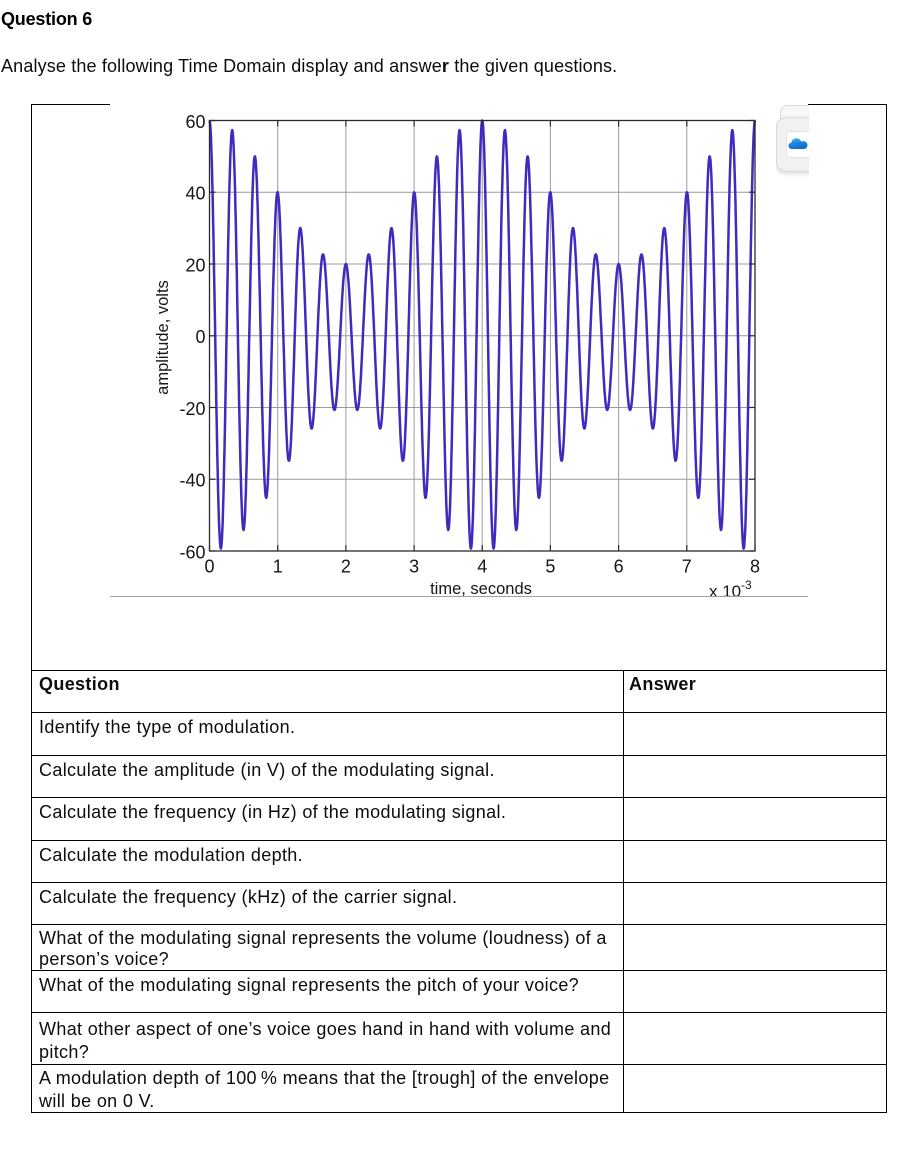 This screenshot has width=898, height=1153. Describe the element at coordinates (725, 589) in the screenshot. I see `svg-text: x 10` at that location.